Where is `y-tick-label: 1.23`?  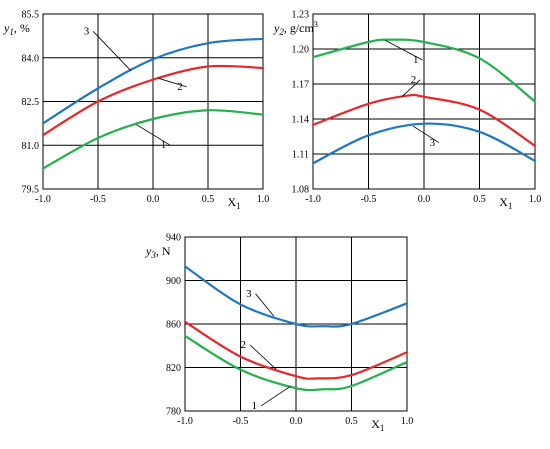 y-tick-label: 1.23 is located at coordinates (301, 15).